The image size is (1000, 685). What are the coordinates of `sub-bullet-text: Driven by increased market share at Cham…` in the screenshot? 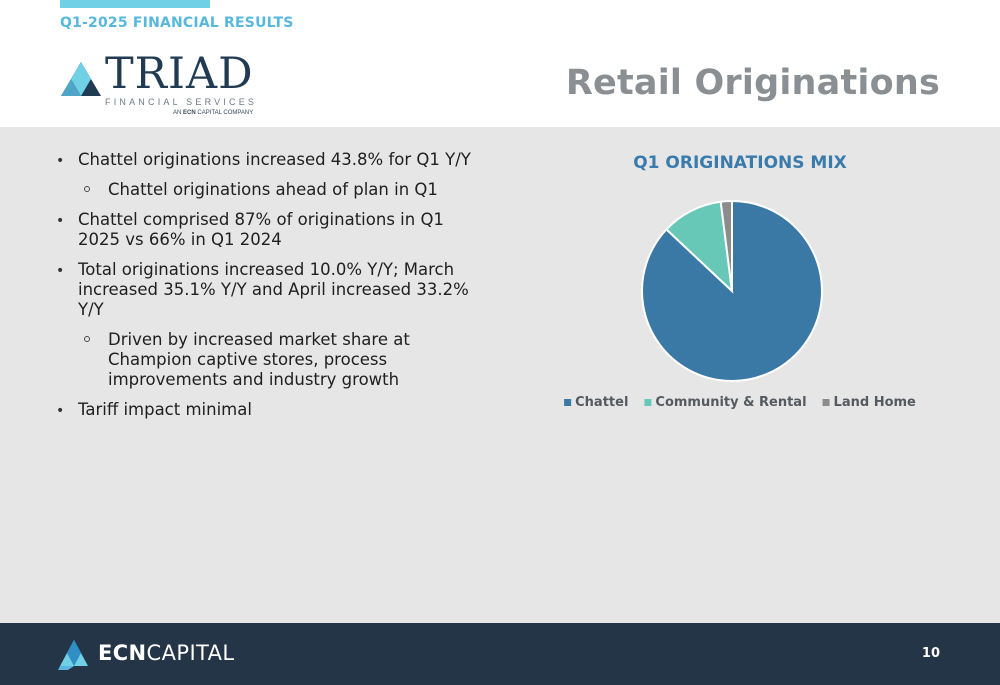 It's located at (259, 359).